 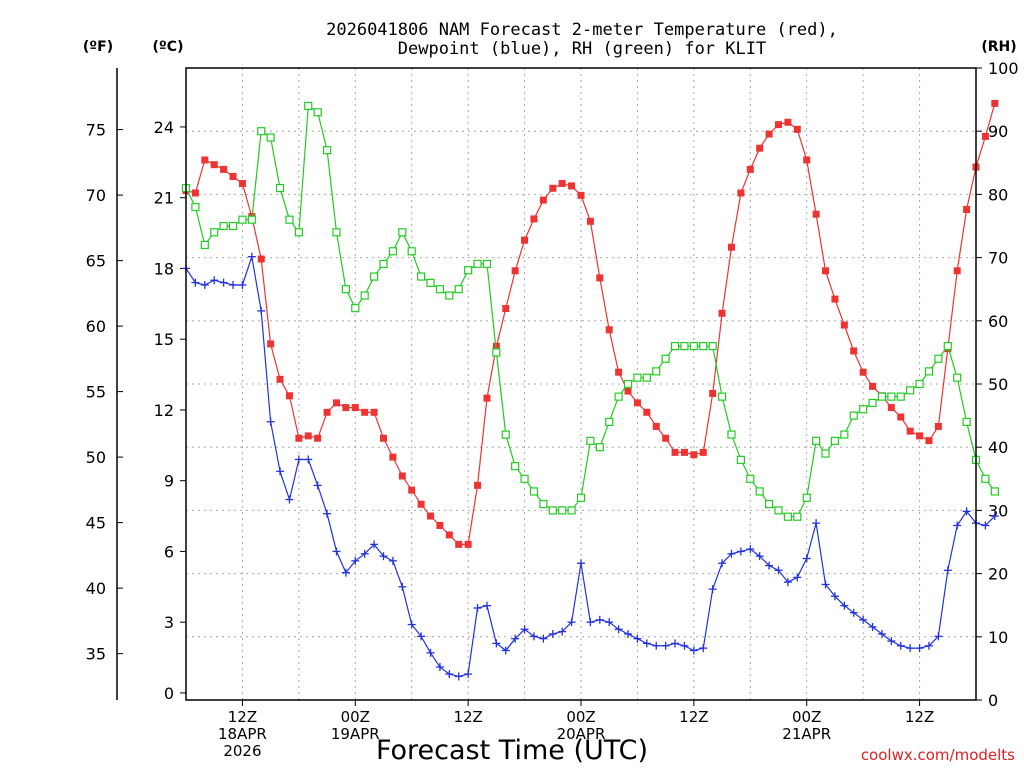 What do you see at coordinates (164, 268) in the screenshot?
I see `celsius-tick-label: 18` at bounding box center [164, 268].